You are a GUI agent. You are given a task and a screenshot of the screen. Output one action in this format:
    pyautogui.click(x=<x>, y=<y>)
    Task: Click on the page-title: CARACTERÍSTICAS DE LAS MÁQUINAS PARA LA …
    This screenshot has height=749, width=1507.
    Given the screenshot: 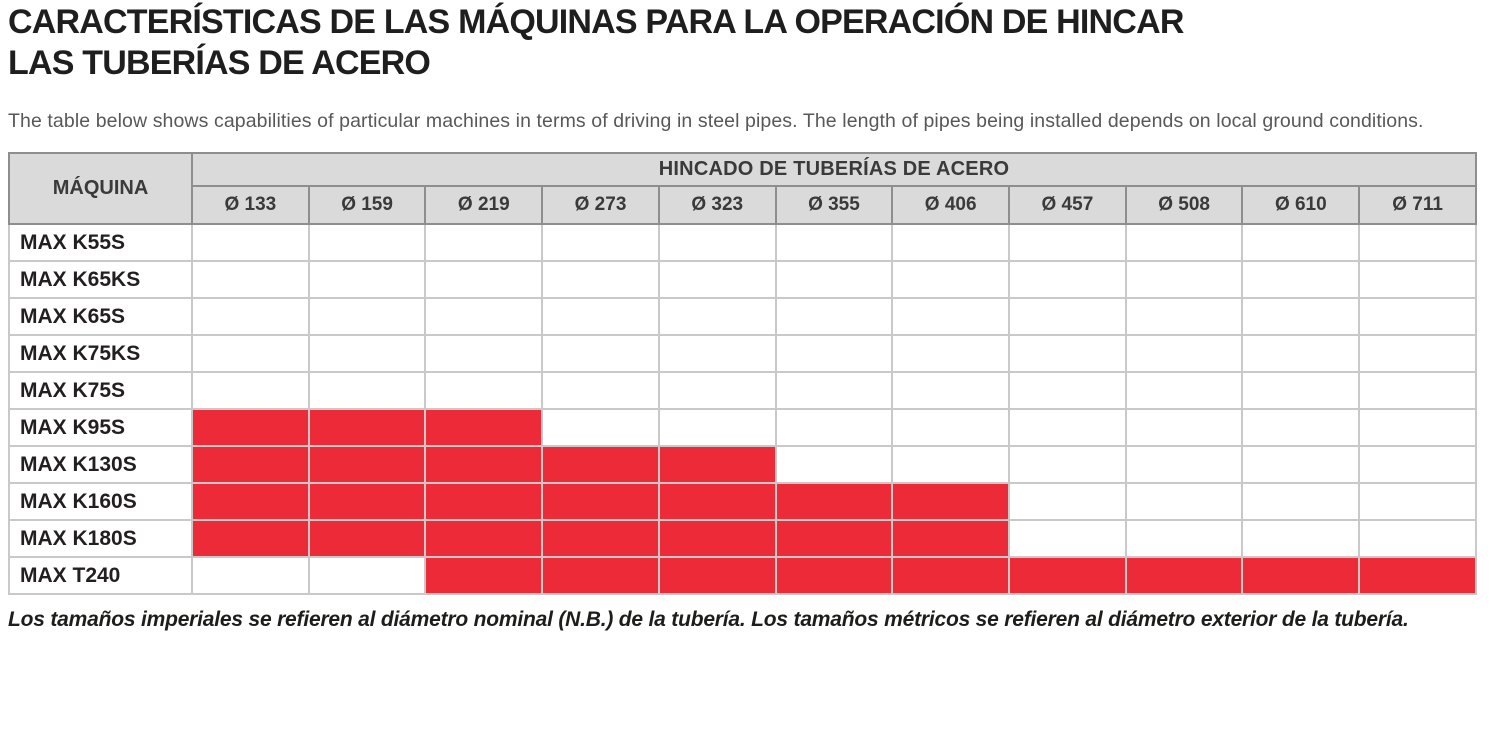 What is the action you would take?
    pyautogui.click(x=752, y=43)
    